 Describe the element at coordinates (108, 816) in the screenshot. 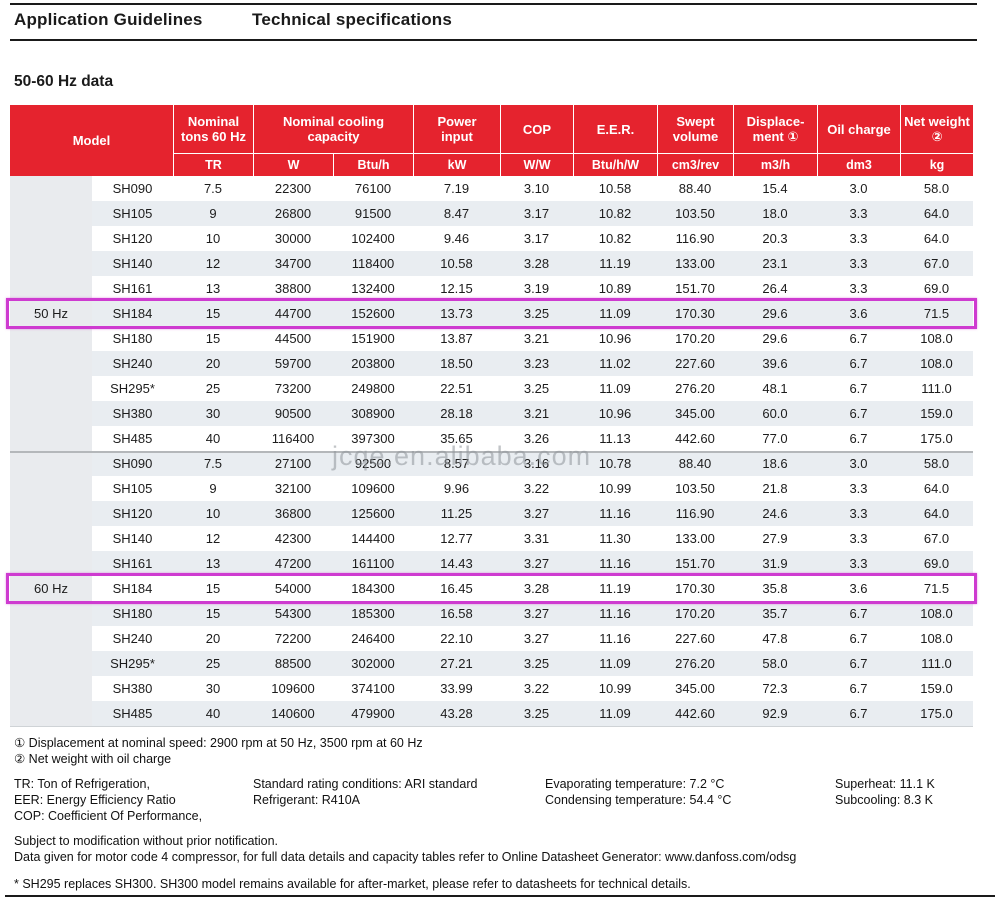

I see `abbrev-cop: COP: Coefficient Of Performance,` at that location.